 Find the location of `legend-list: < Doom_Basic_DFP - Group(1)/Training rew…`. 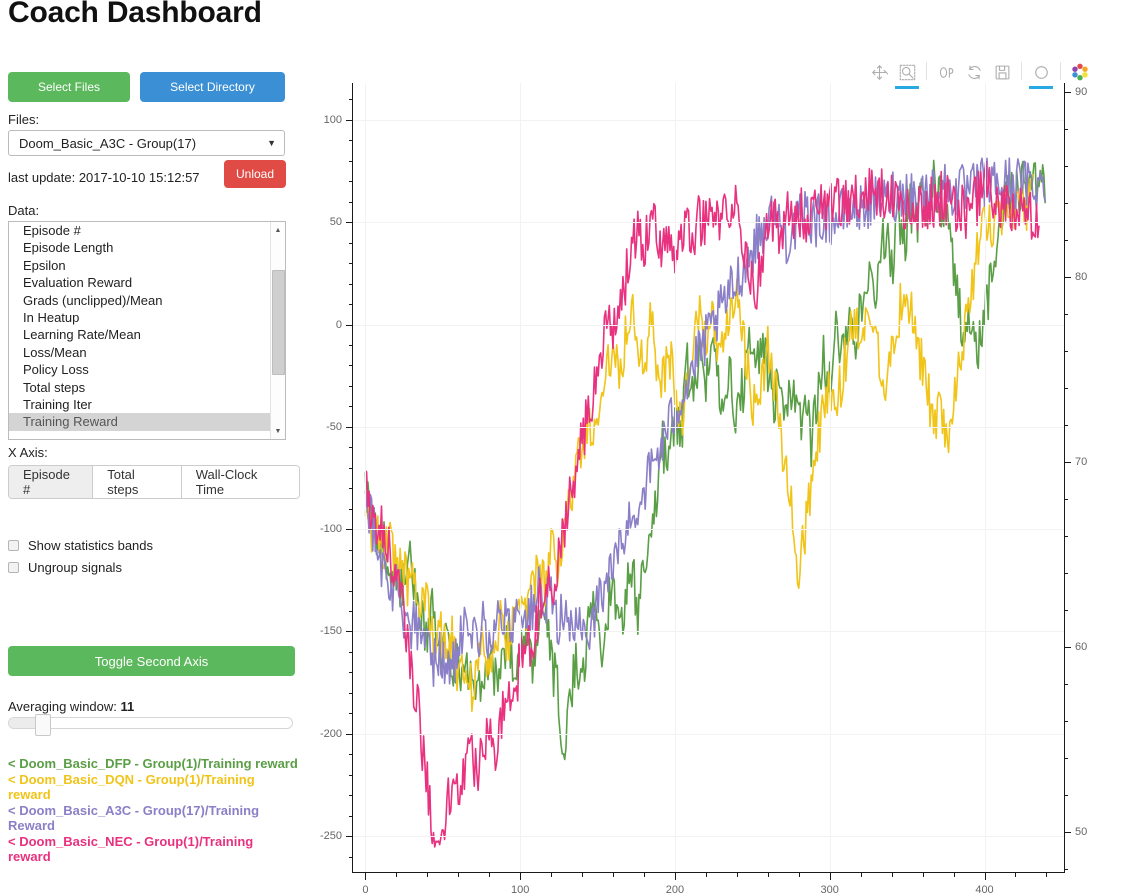

legend-list: < Doom_Basic_DFP - Group(1)/Training rew… is located at coordinates (153, 810).